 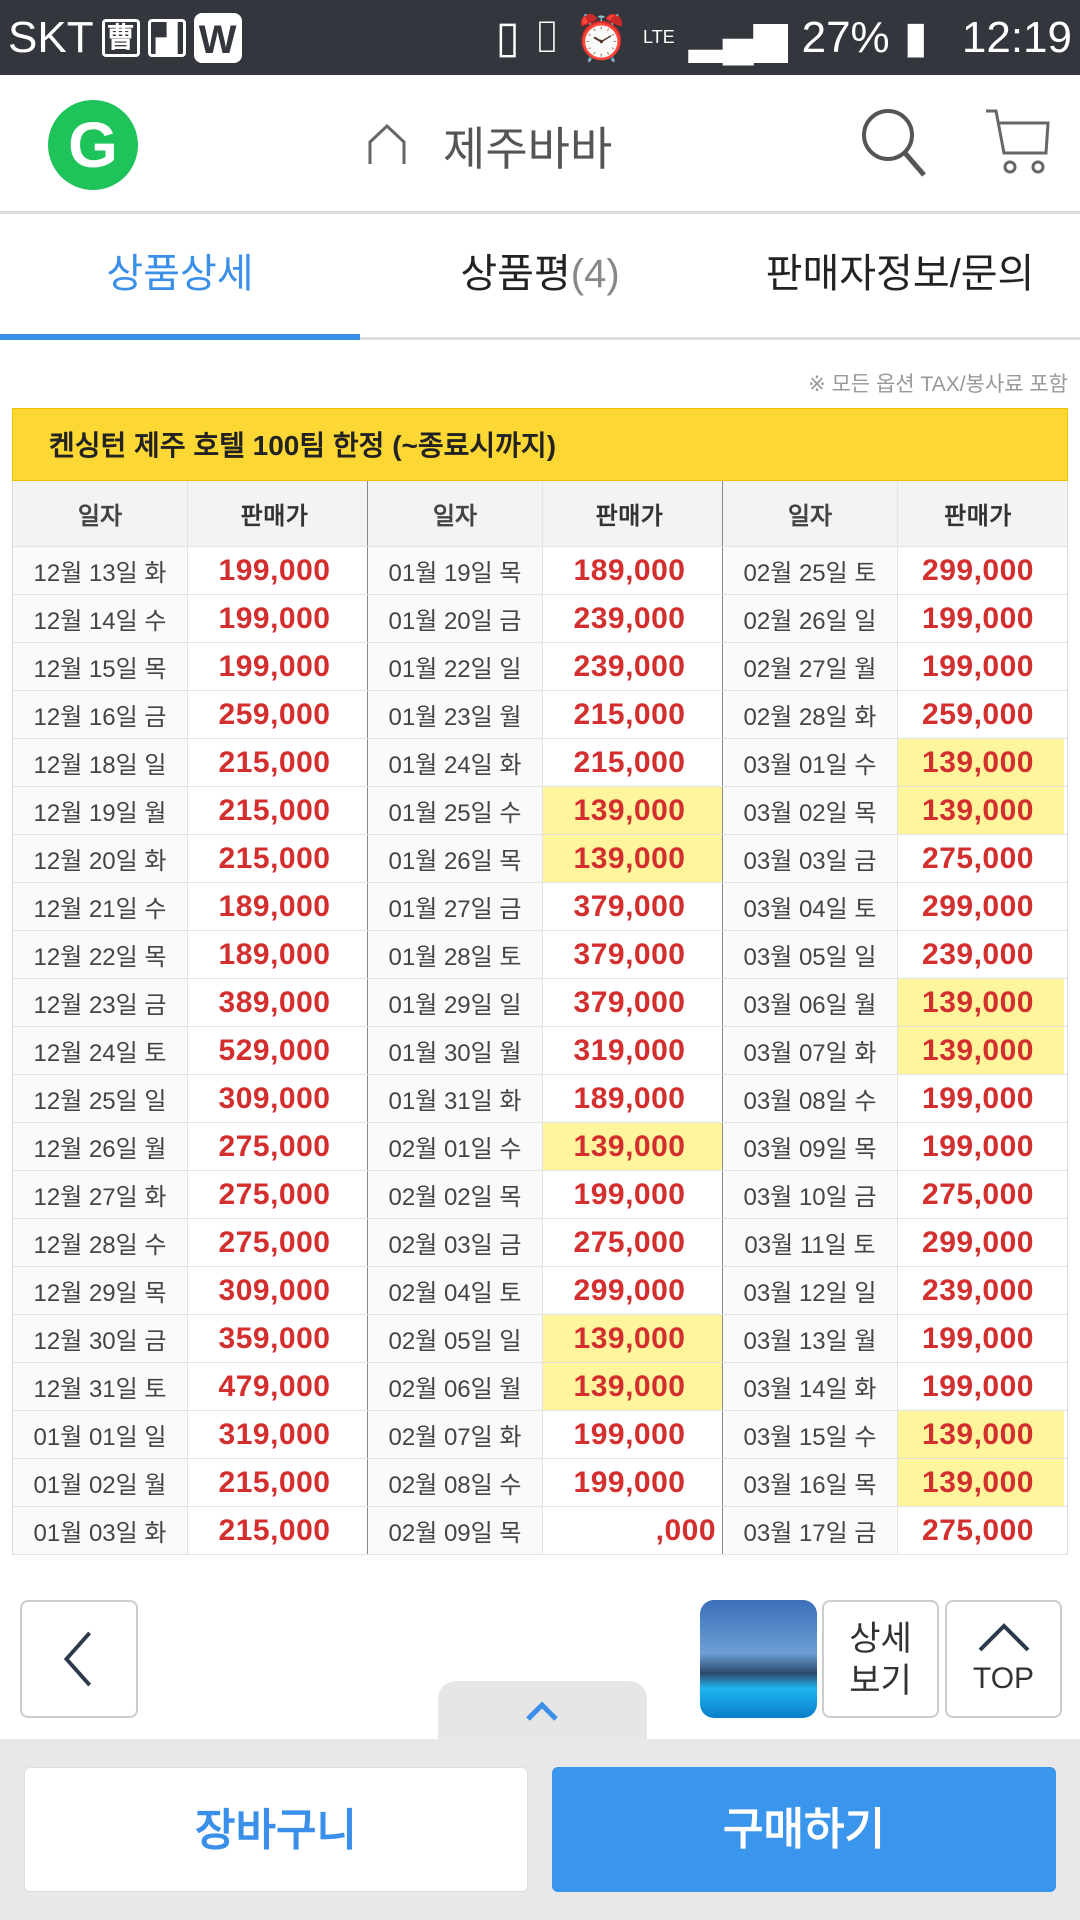 What do you see at coordinates (100, 1098) in the screenshot?
I see `date-cell: 12월 25일 일` at bounding box center [100, 1098].